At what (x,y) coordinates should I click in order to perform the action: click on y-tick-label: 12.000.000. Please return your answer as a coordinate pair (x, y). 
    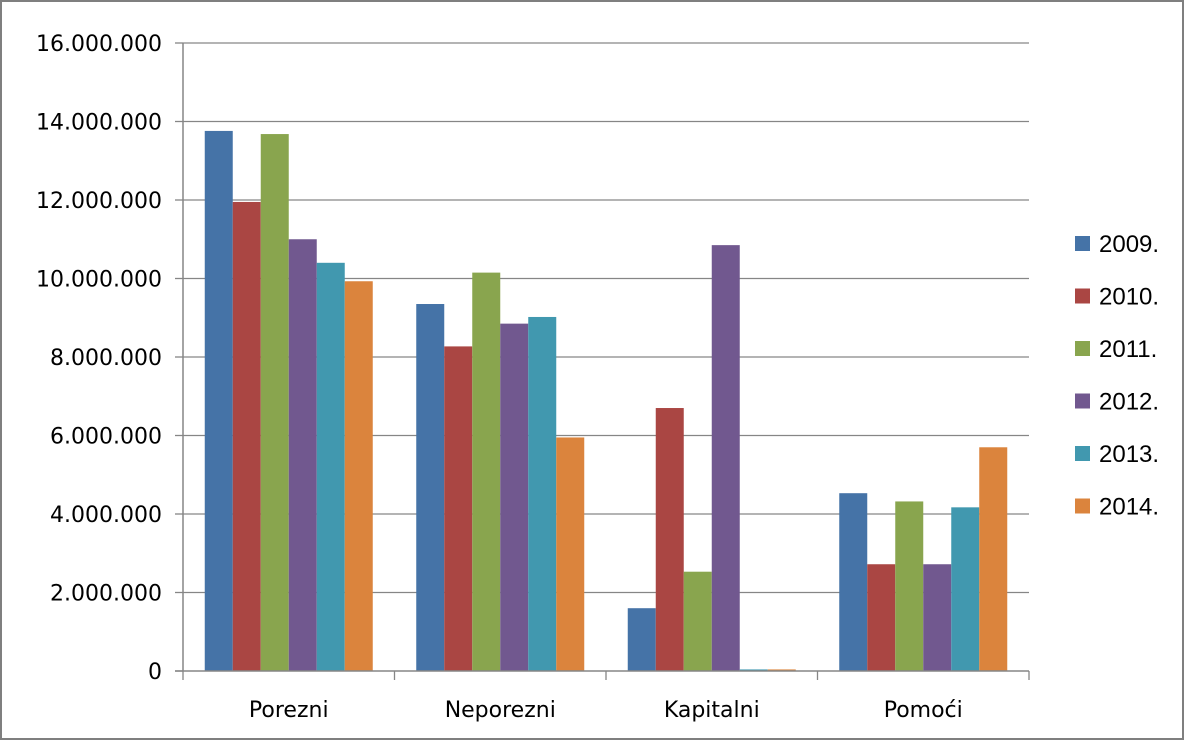
    Looking at the image, I should click on (99, 201).